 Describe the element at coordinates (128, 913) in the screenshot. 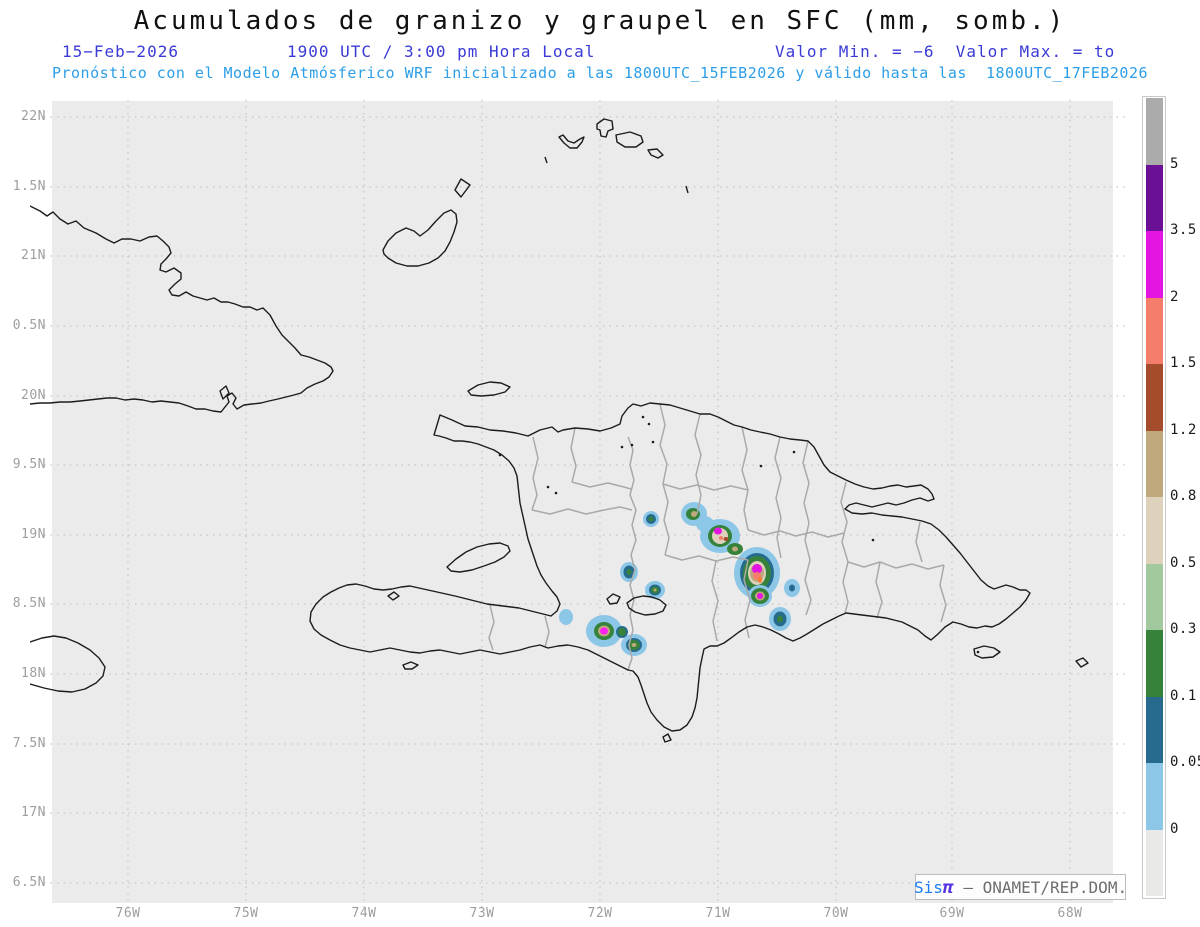

I see `x-axis-label: 76W` at that location.